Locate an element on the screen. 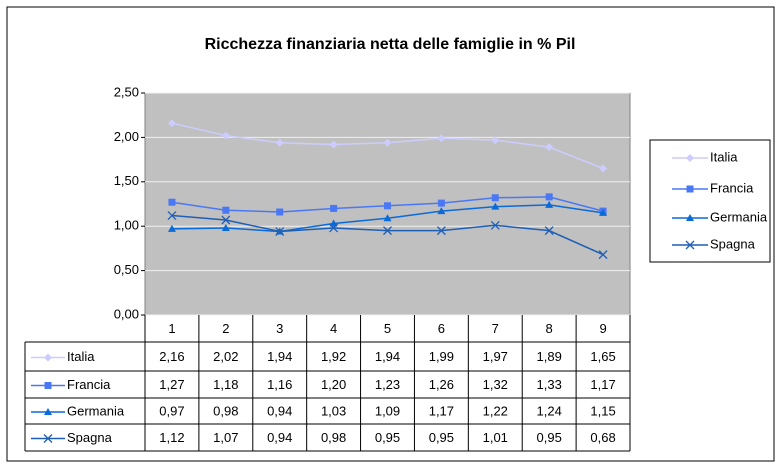 This screenshot has height=472, width=780. table-cell: 2,16 is located at coordinates (171, 356).